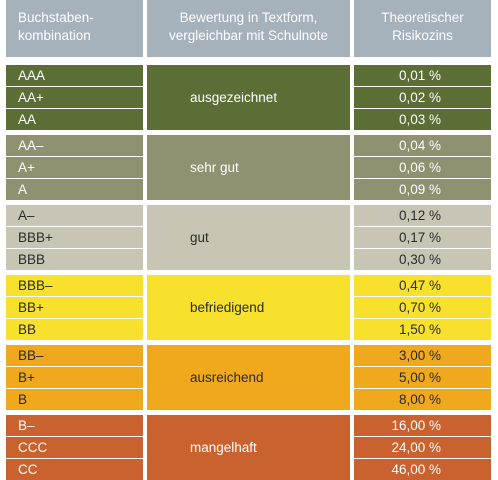 Image resolution: width=498 pixels, height=480 pixels. Describe the element at coordinates (227, 377) in the screenshot. I see `grade-label: ausreichend` at that location.